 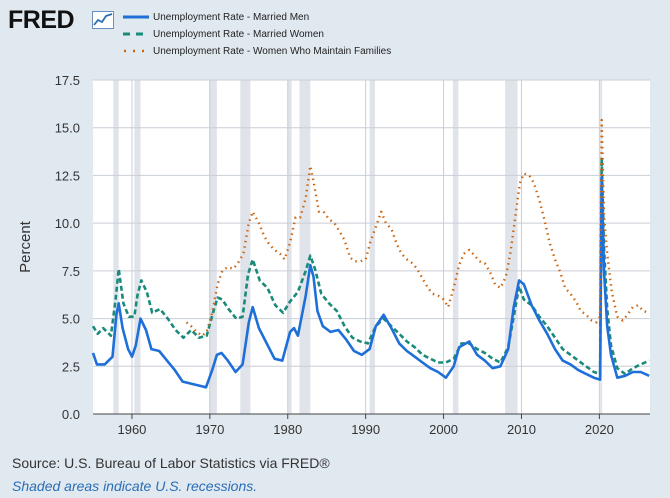 What do you see at coordinates (103, 20) in the screenshot?
I see `line-graph-icon` at bounding box center [103, 20].